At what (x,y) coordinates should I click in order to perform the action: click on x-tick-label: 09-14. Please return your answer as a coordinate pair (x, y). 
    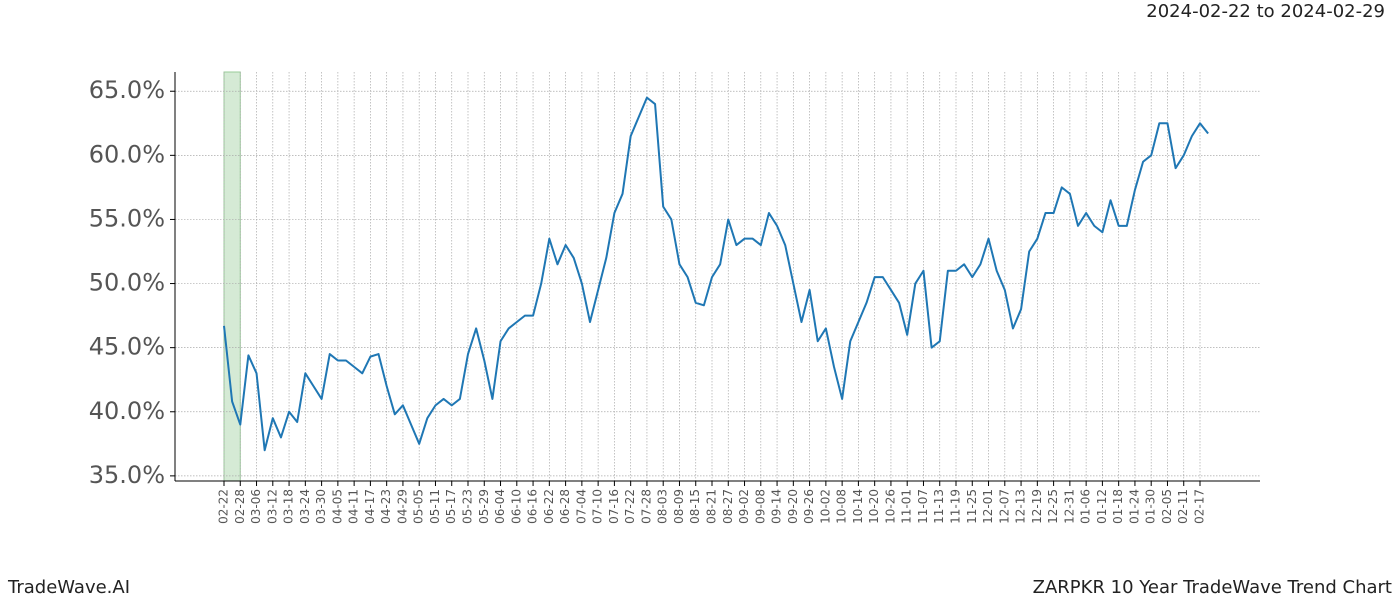
    Looking at the image, I should click on (777, 506).